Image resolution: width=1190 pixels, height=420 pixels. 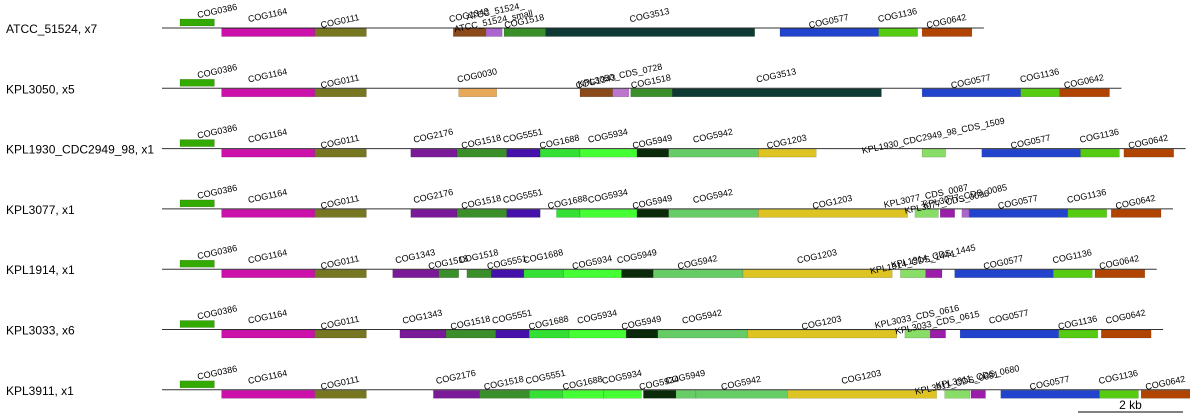 What do you see at coordinates (568, 202) in the screenshot?
I see `gene-label: COG1688` at bounding box center [568, 202].